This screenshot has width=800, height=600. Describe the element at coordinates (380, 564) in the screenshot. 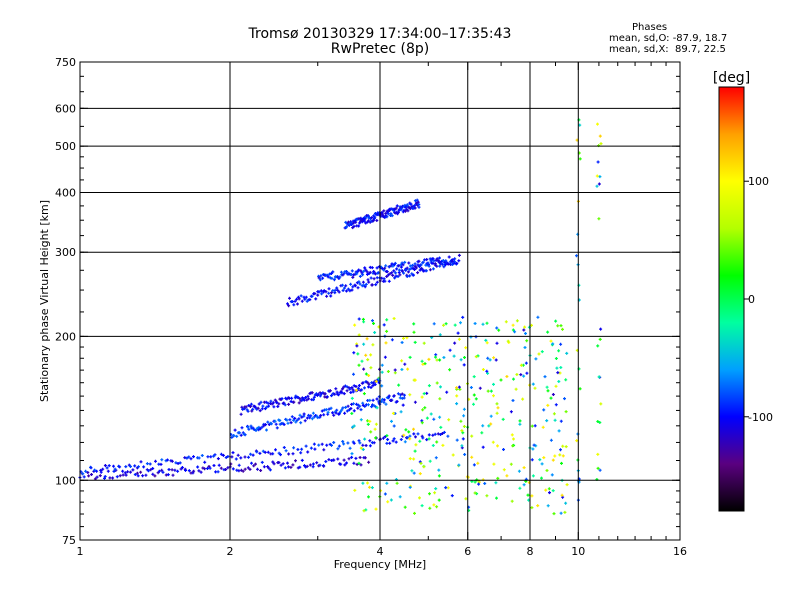

I see `x-axis-label: Frequency [MHz]` at that location.